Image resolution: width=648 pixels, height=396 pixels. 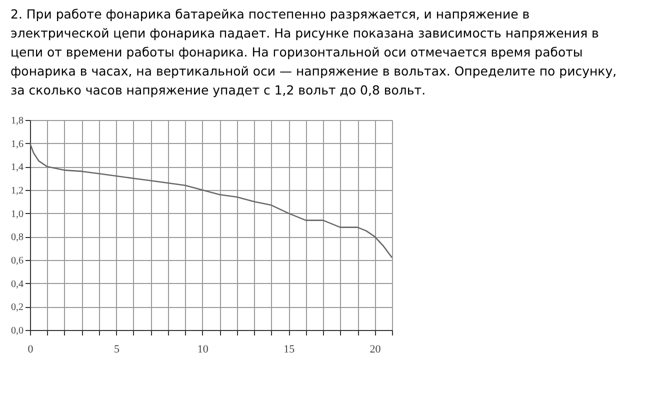 I want to click on y-tick-label: 0,0, so click(x=17, y=331).